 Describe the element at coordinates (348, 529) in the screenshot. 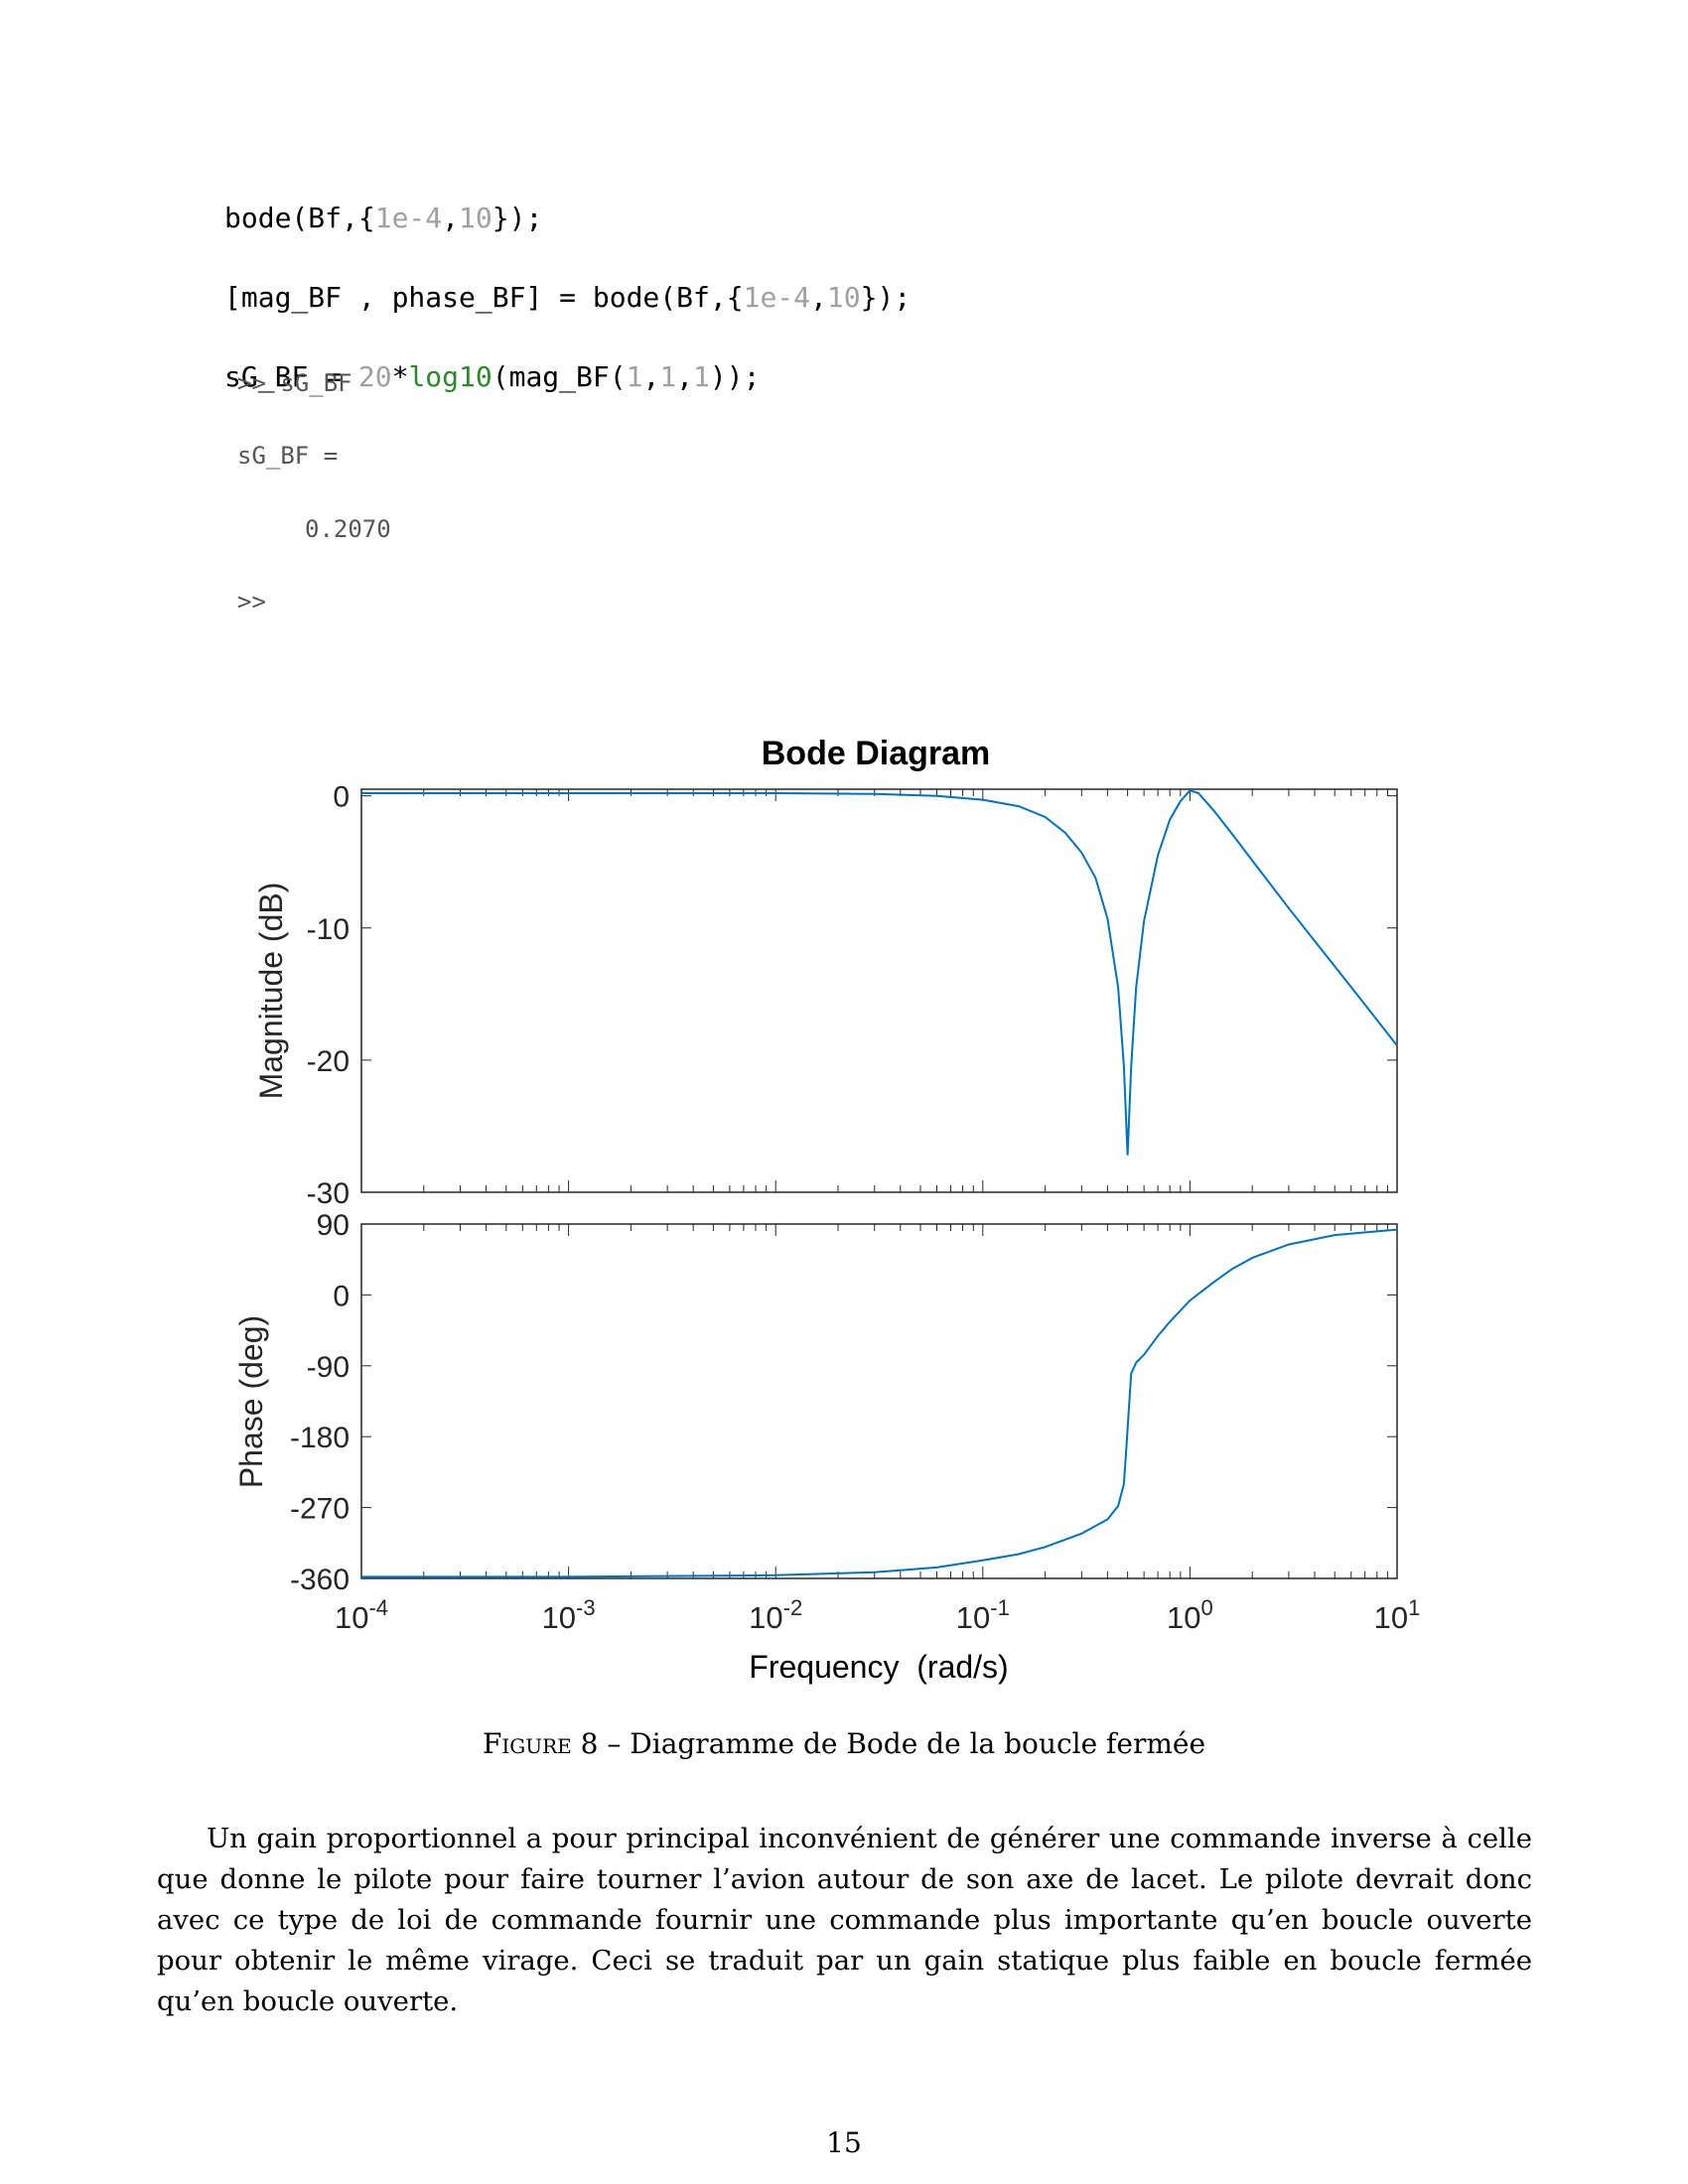

I see `console-value: 0.2070` at that location.